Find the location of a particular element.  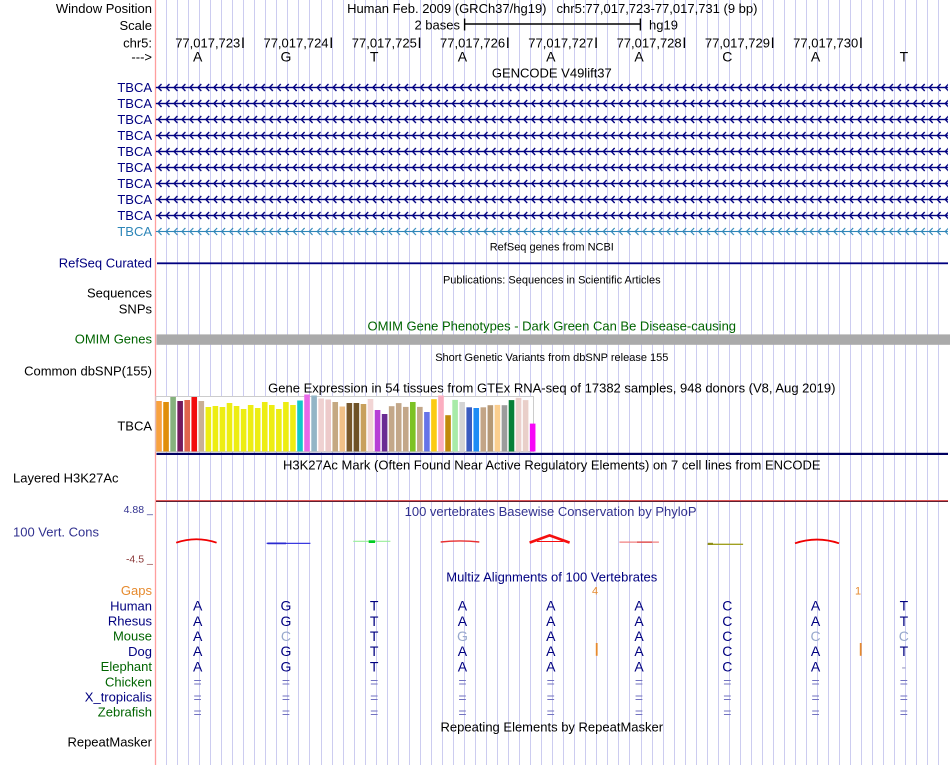

svg-text: hg19 is located at coordinates (663, 25).